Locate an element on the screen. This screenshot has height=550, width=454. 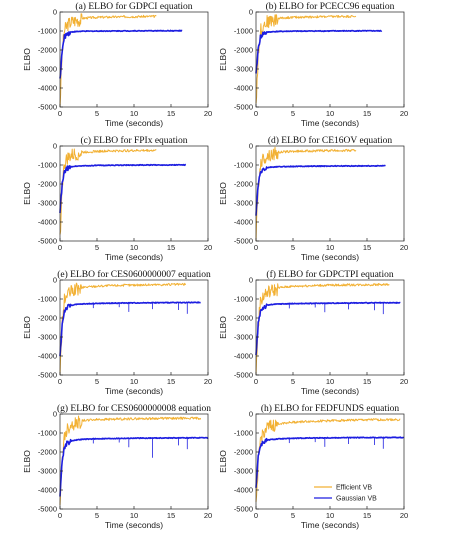
legend-label: Efficient VB is located at coordinates (354, 488).